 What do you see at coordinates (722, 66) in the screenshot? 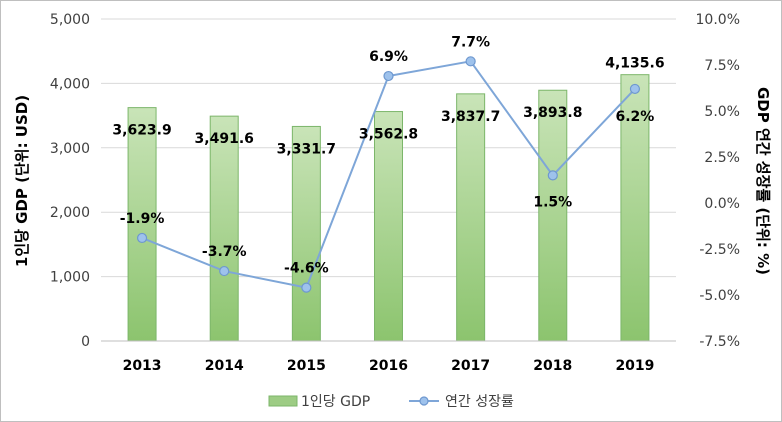
I see `right-tick-label: 7.5%` at bounding box center [722, 66].